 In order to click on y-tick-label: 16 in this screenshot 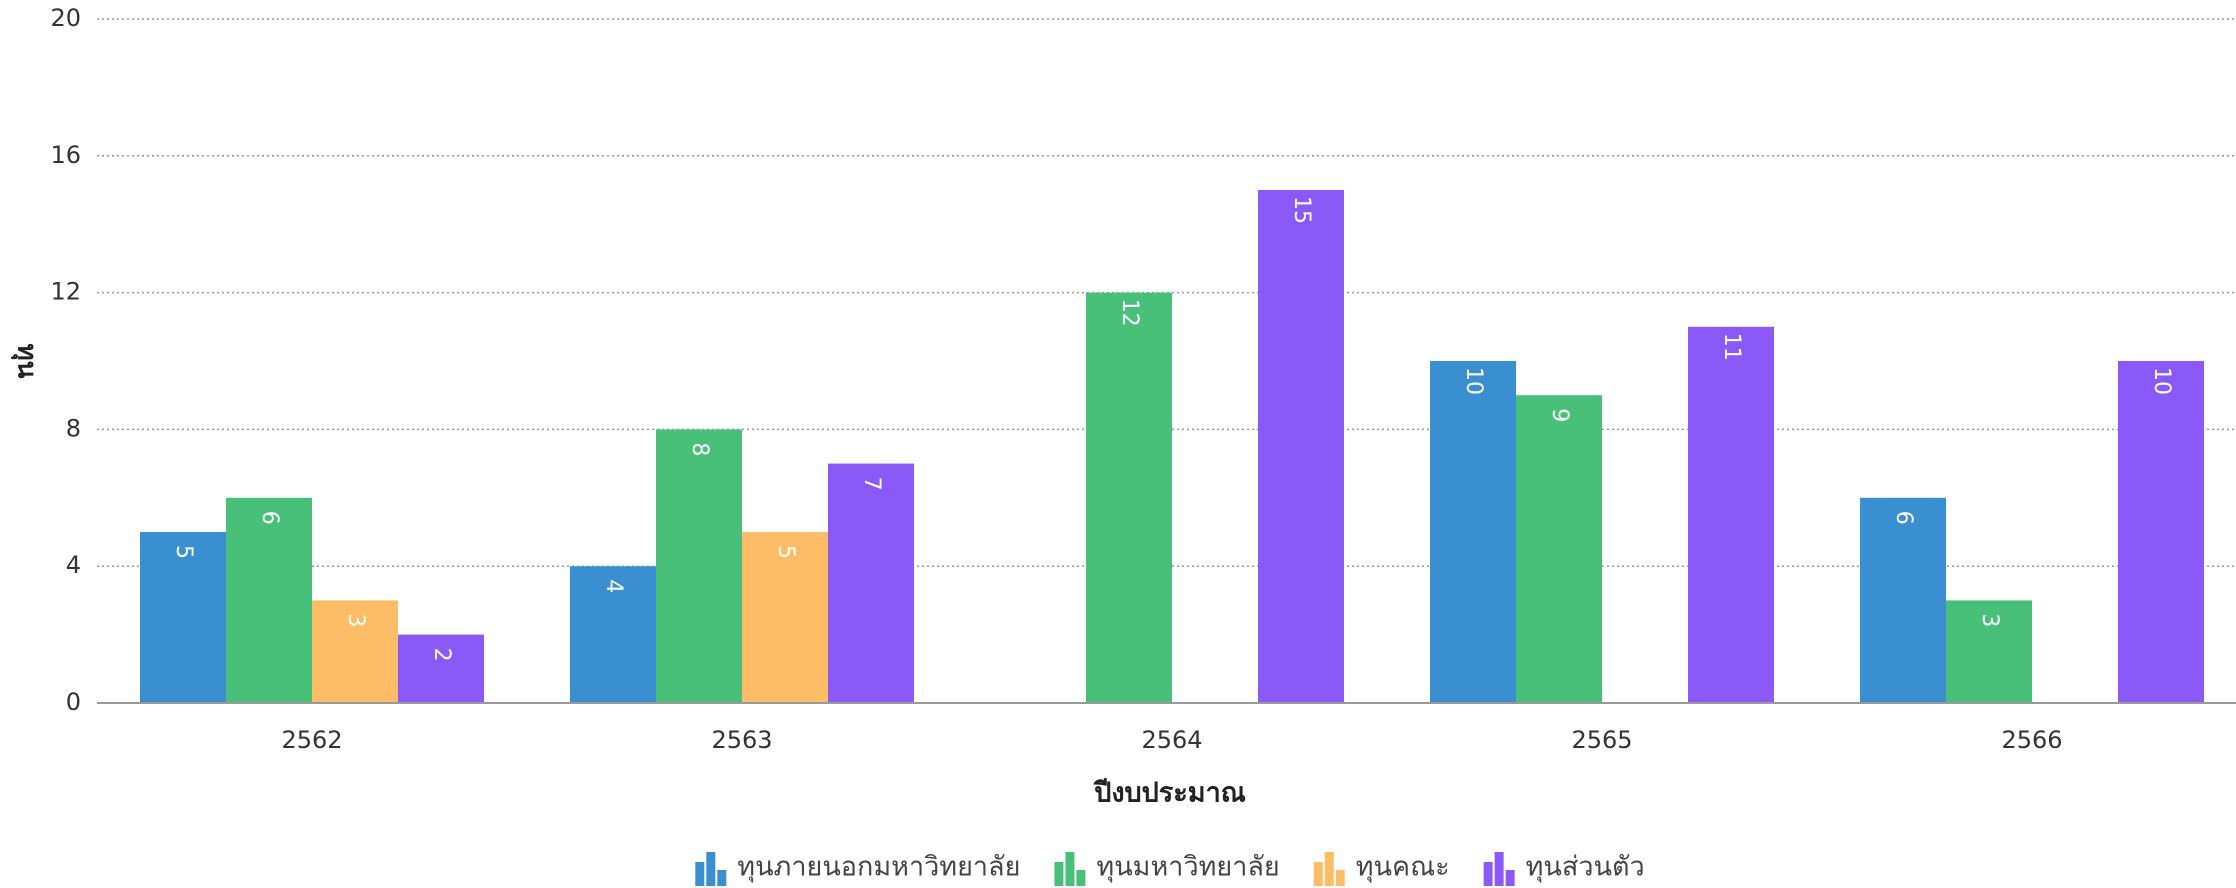, I will do `click(65, 155)`.